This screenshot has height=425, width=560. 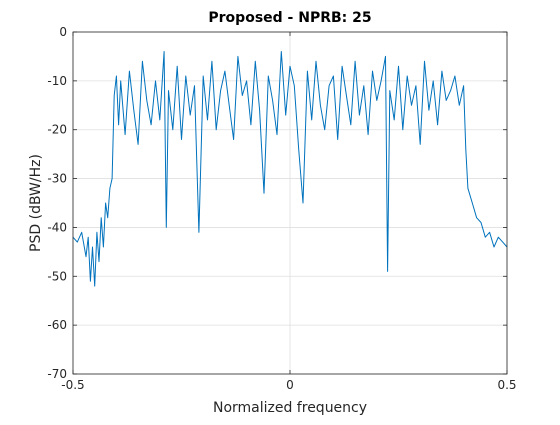 I want to click on y-tick-label: -30, so click(x=57, y=179).